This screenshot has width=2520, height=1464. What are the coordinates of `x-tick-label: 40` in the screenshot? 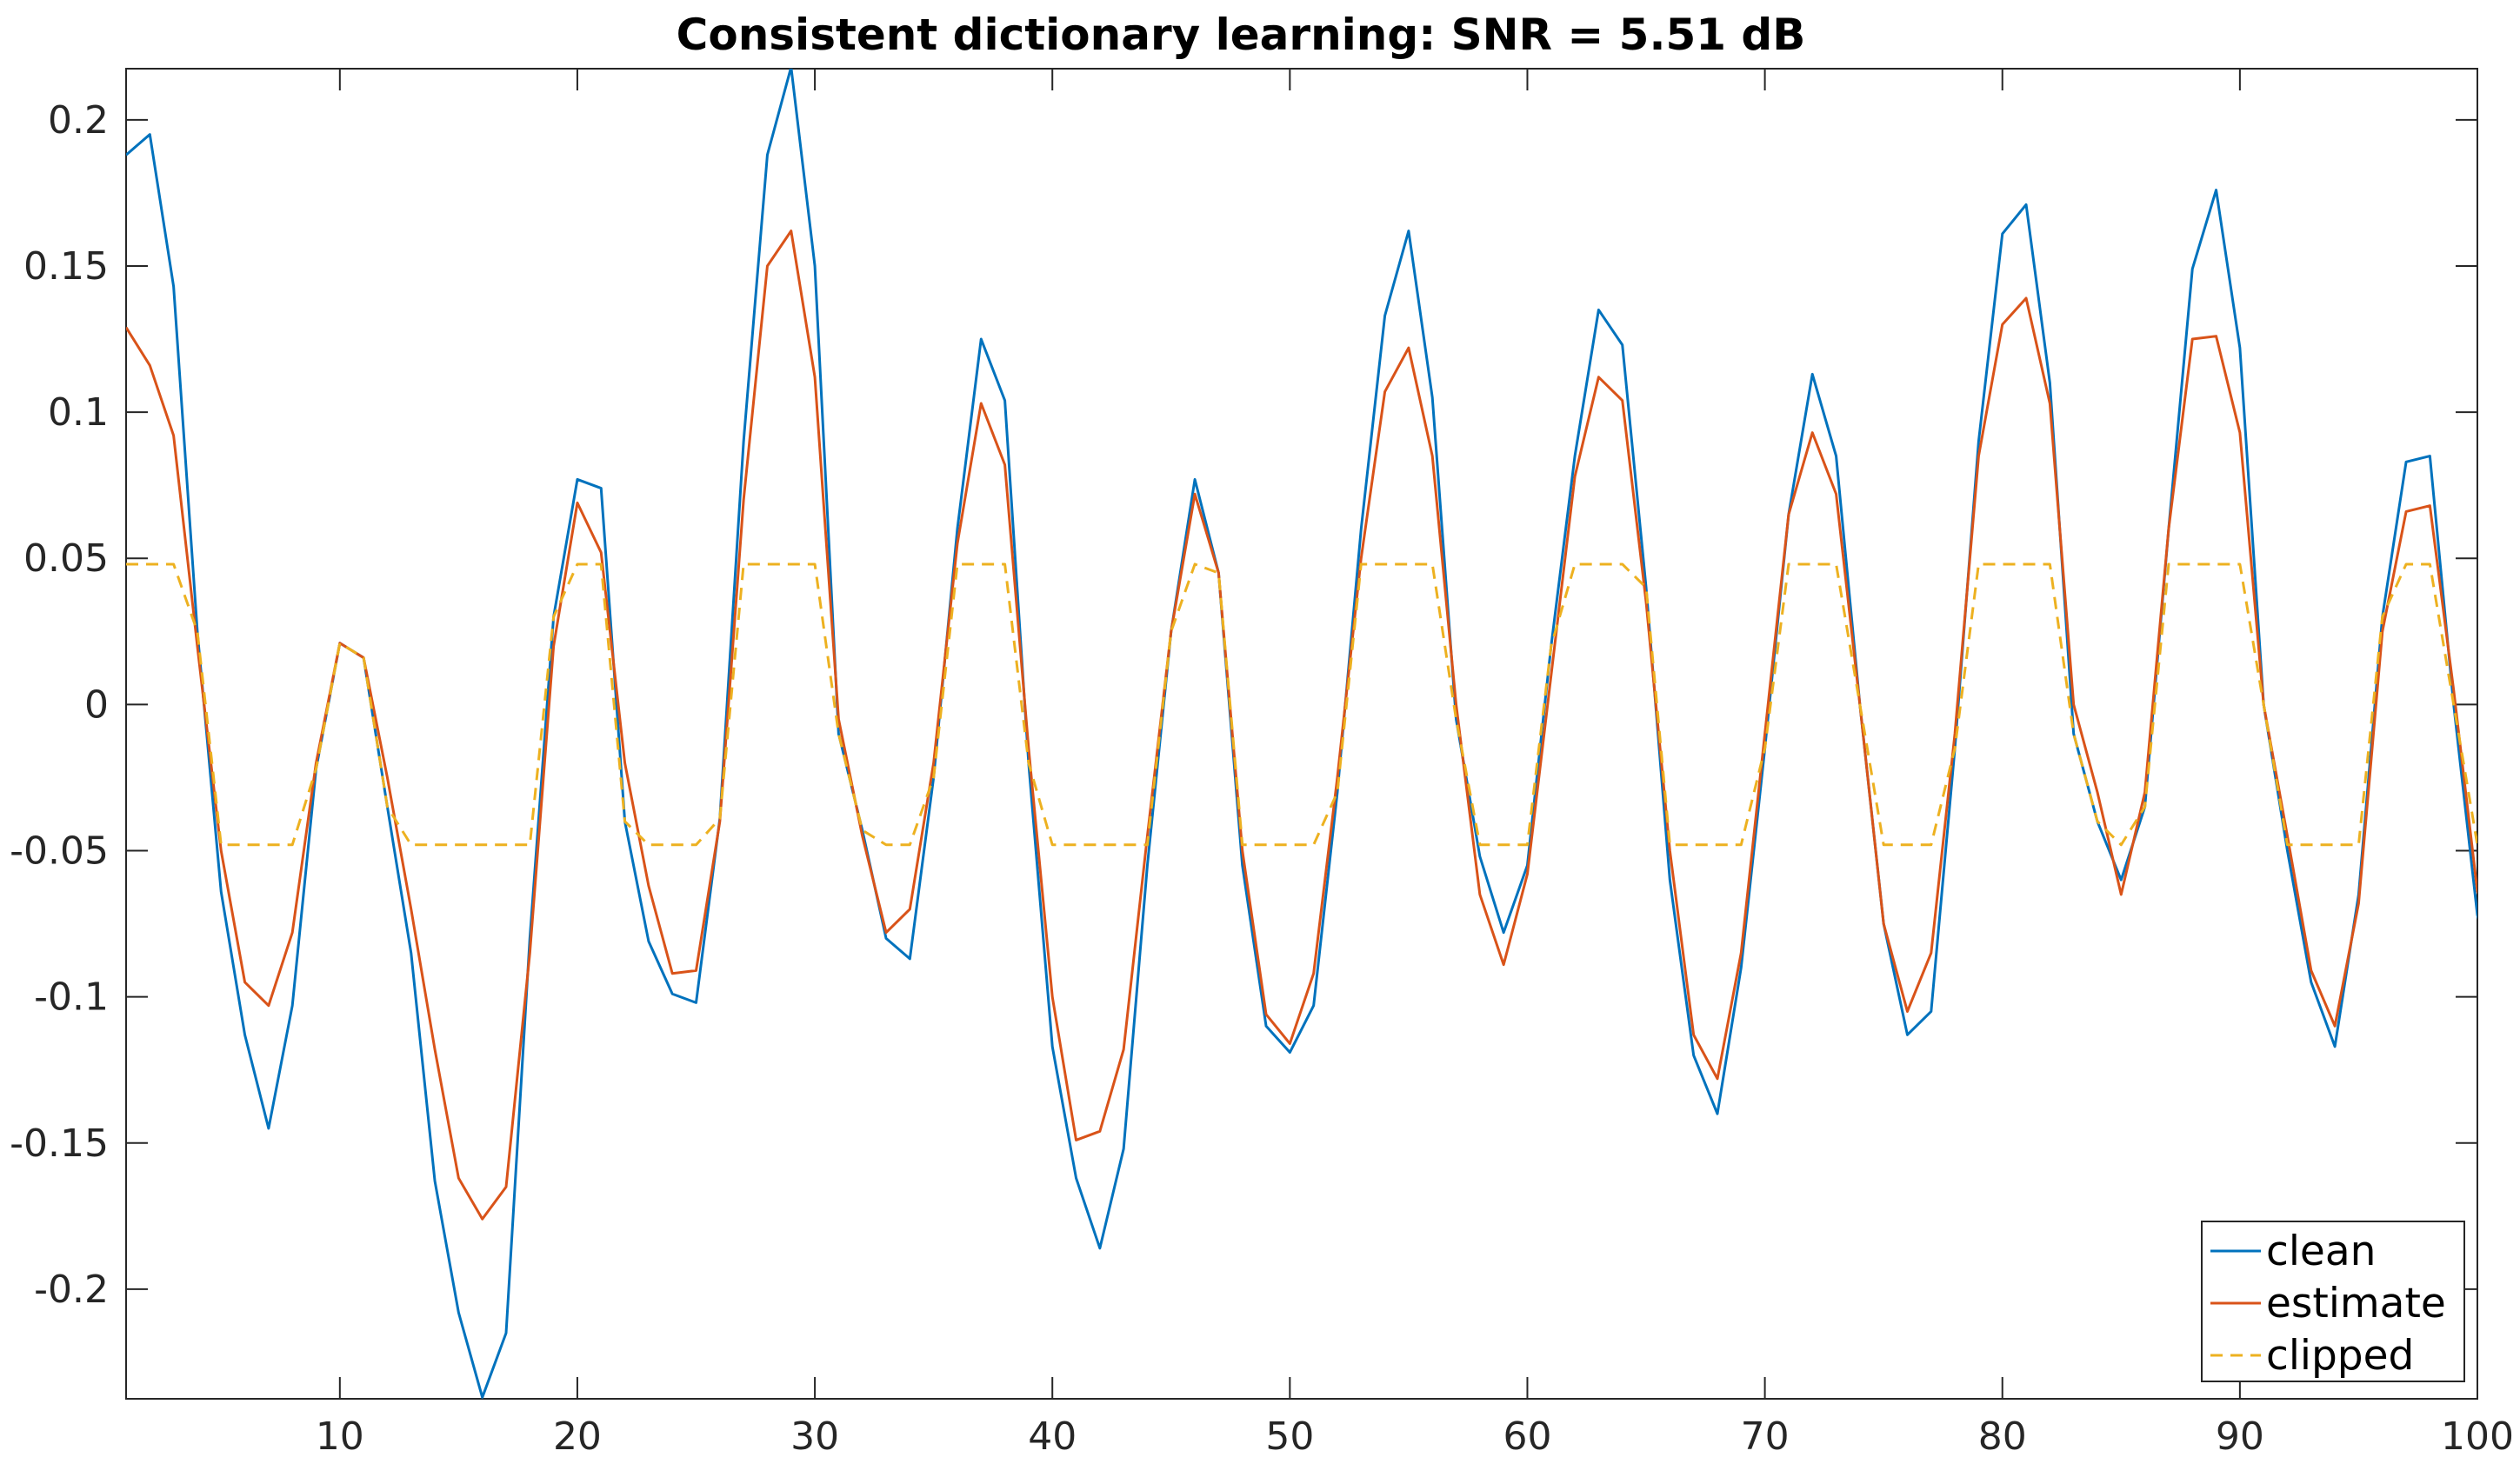 It's located at (1052, 1436).